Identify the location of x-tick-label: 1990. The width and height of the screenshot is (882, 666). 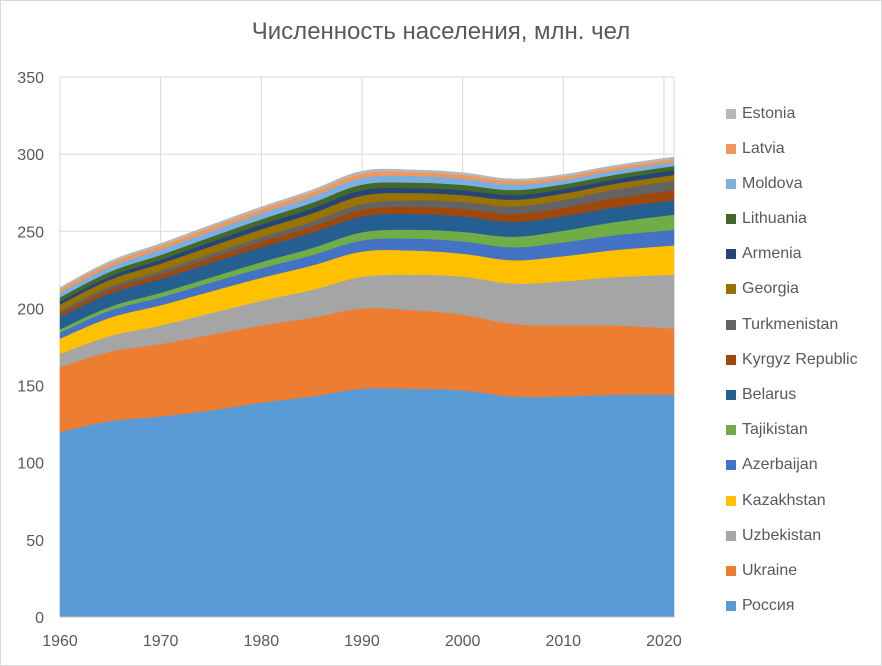
(362, 641).